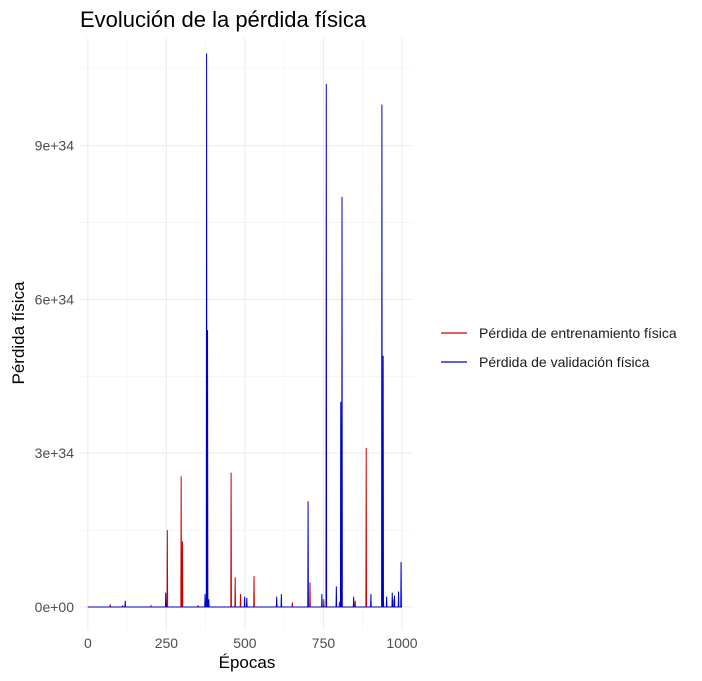  Describe the element at coordinates (564, 362) in the screenshot. I see `legend-label-validation: Pérdida de validación física` at that location.